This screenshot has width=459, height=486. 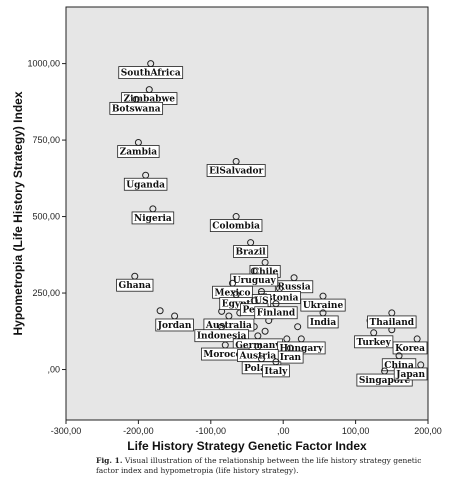 I want to click on labeled-point: Ghana, so click(x=135, y=282).